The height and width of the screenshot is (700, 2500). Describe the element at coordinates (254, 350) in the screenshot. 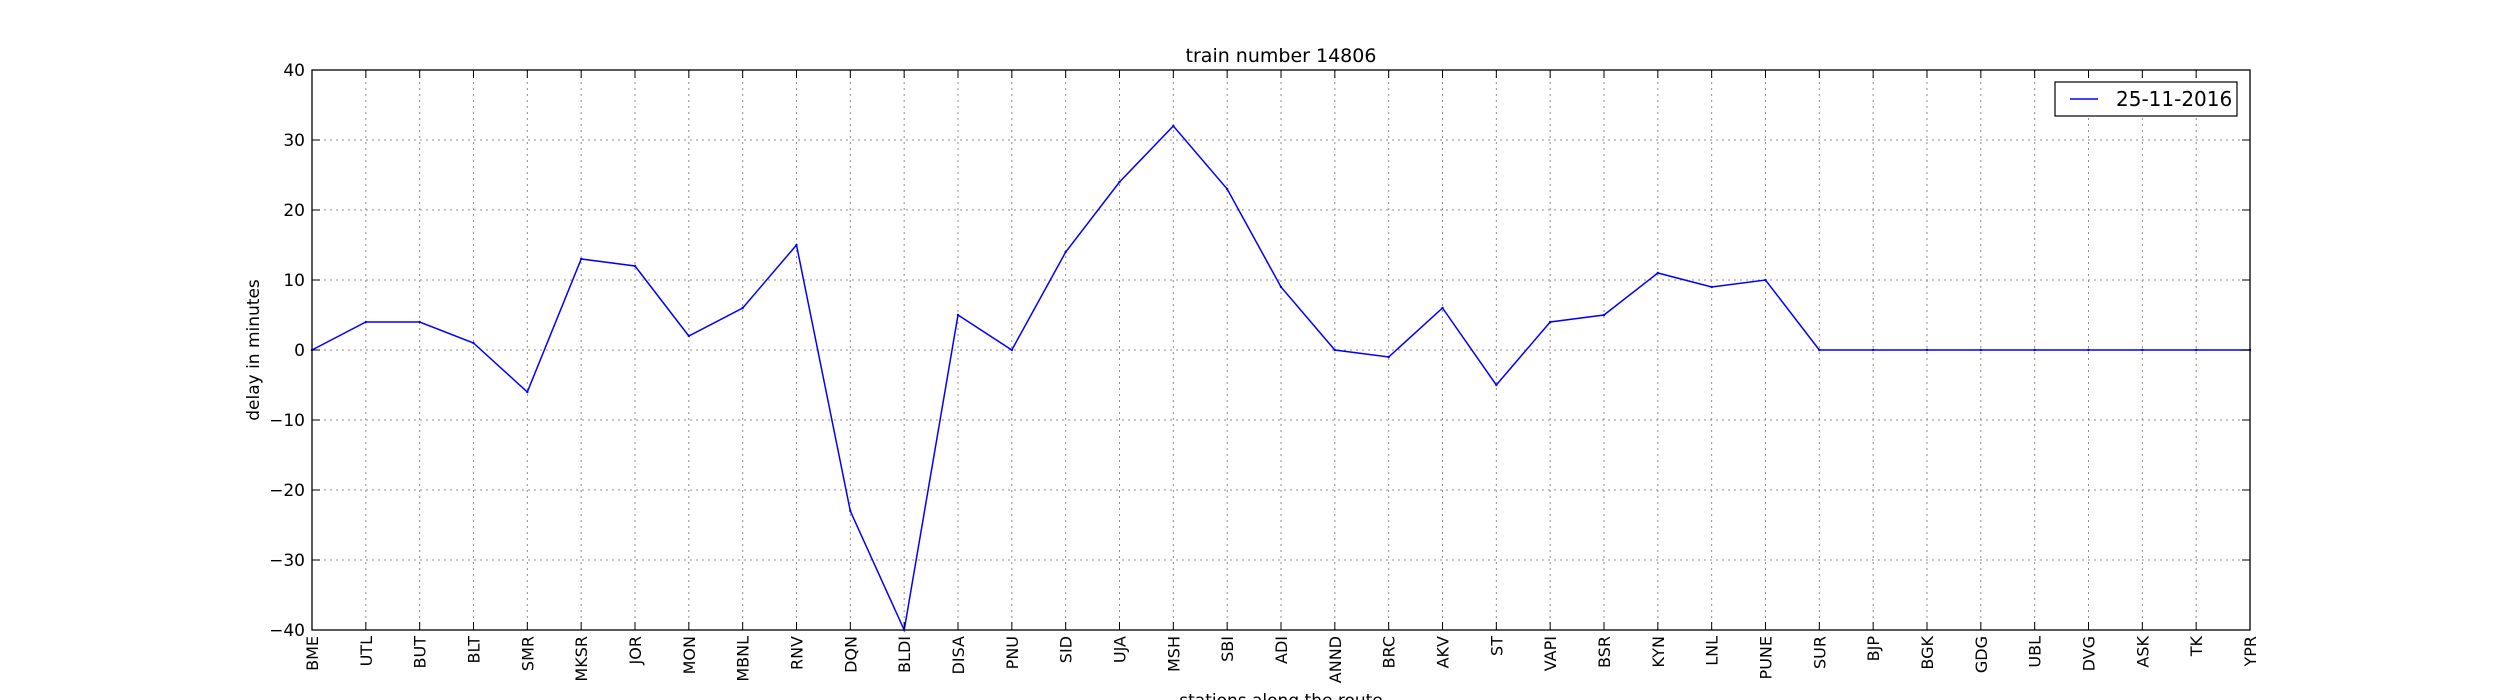

I see `y-axis-label: delay in minutes` at that location.